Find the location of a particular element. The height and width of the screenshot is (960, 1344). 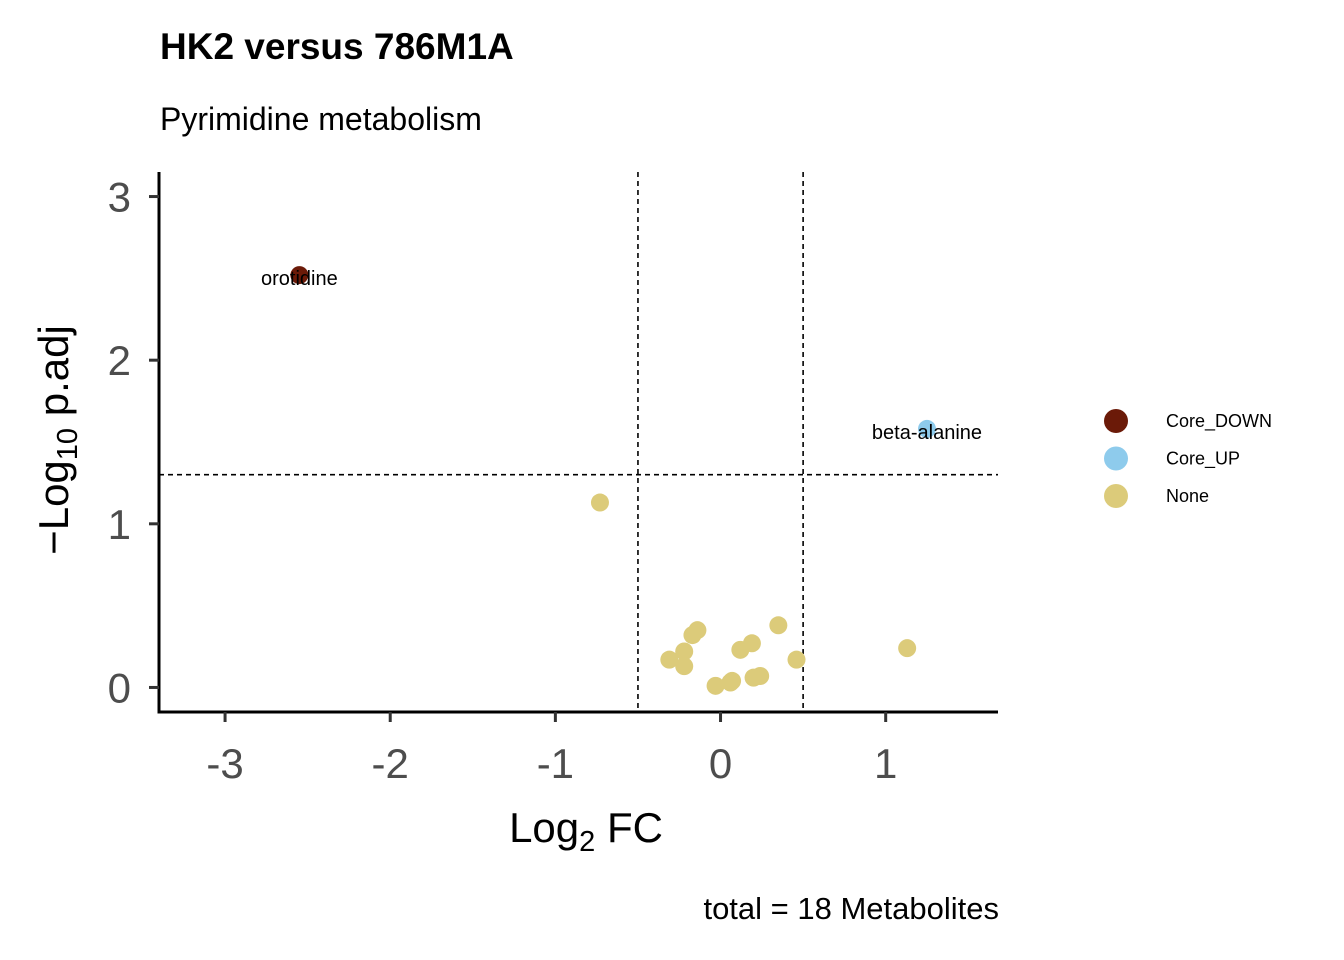

x-axis-label-base: Log is located at coordinates (544, 827).